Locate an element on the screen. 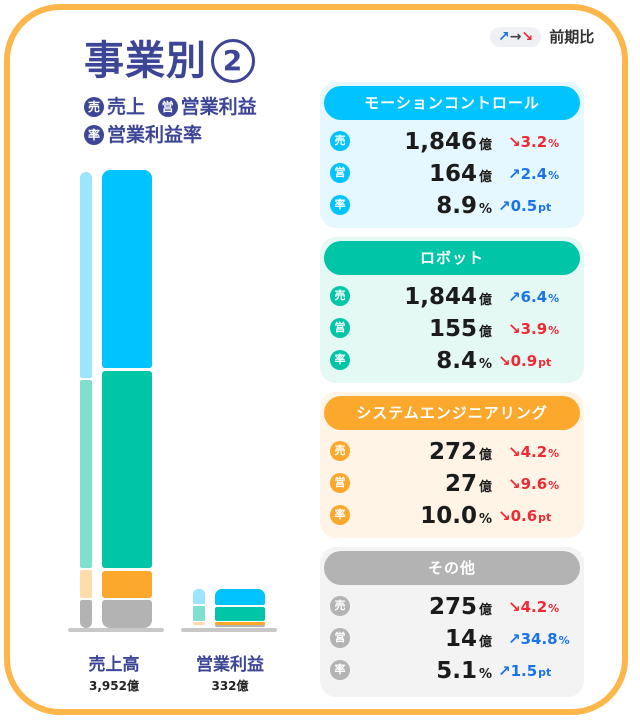 The width and height of the screenshot is (640, 727). yoy-change: ↗0.5pt is located at coordinates (525, 206).